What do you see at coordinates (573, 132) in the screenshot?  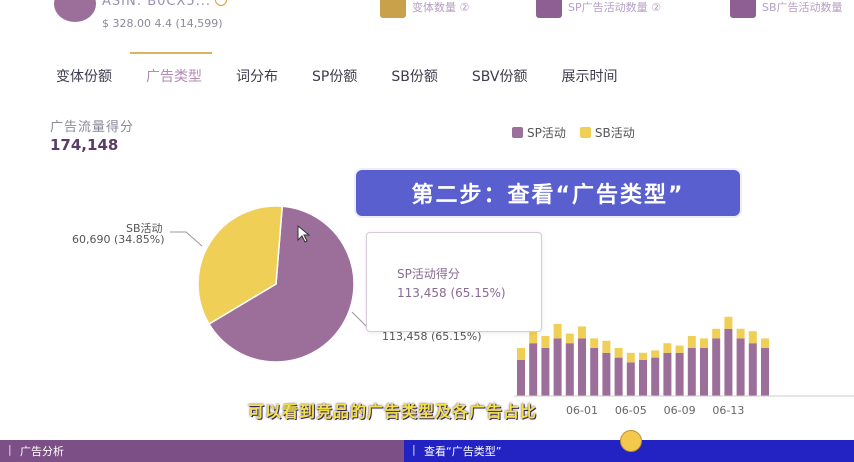 I see `bar-chart-legend: SP活动 SB活动` at bounding box center [573, 132].